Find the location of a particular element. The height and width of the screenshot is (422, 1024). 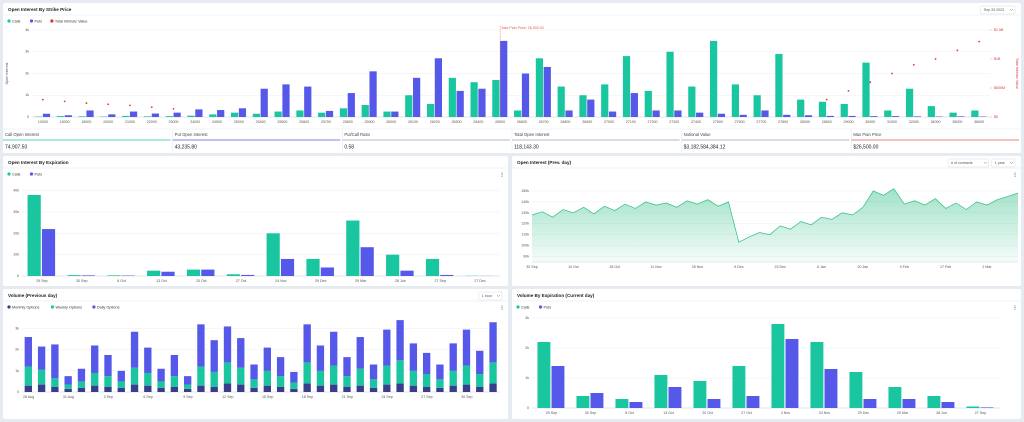

x-tick-label: 32000 is located at coordinates (914, 122).